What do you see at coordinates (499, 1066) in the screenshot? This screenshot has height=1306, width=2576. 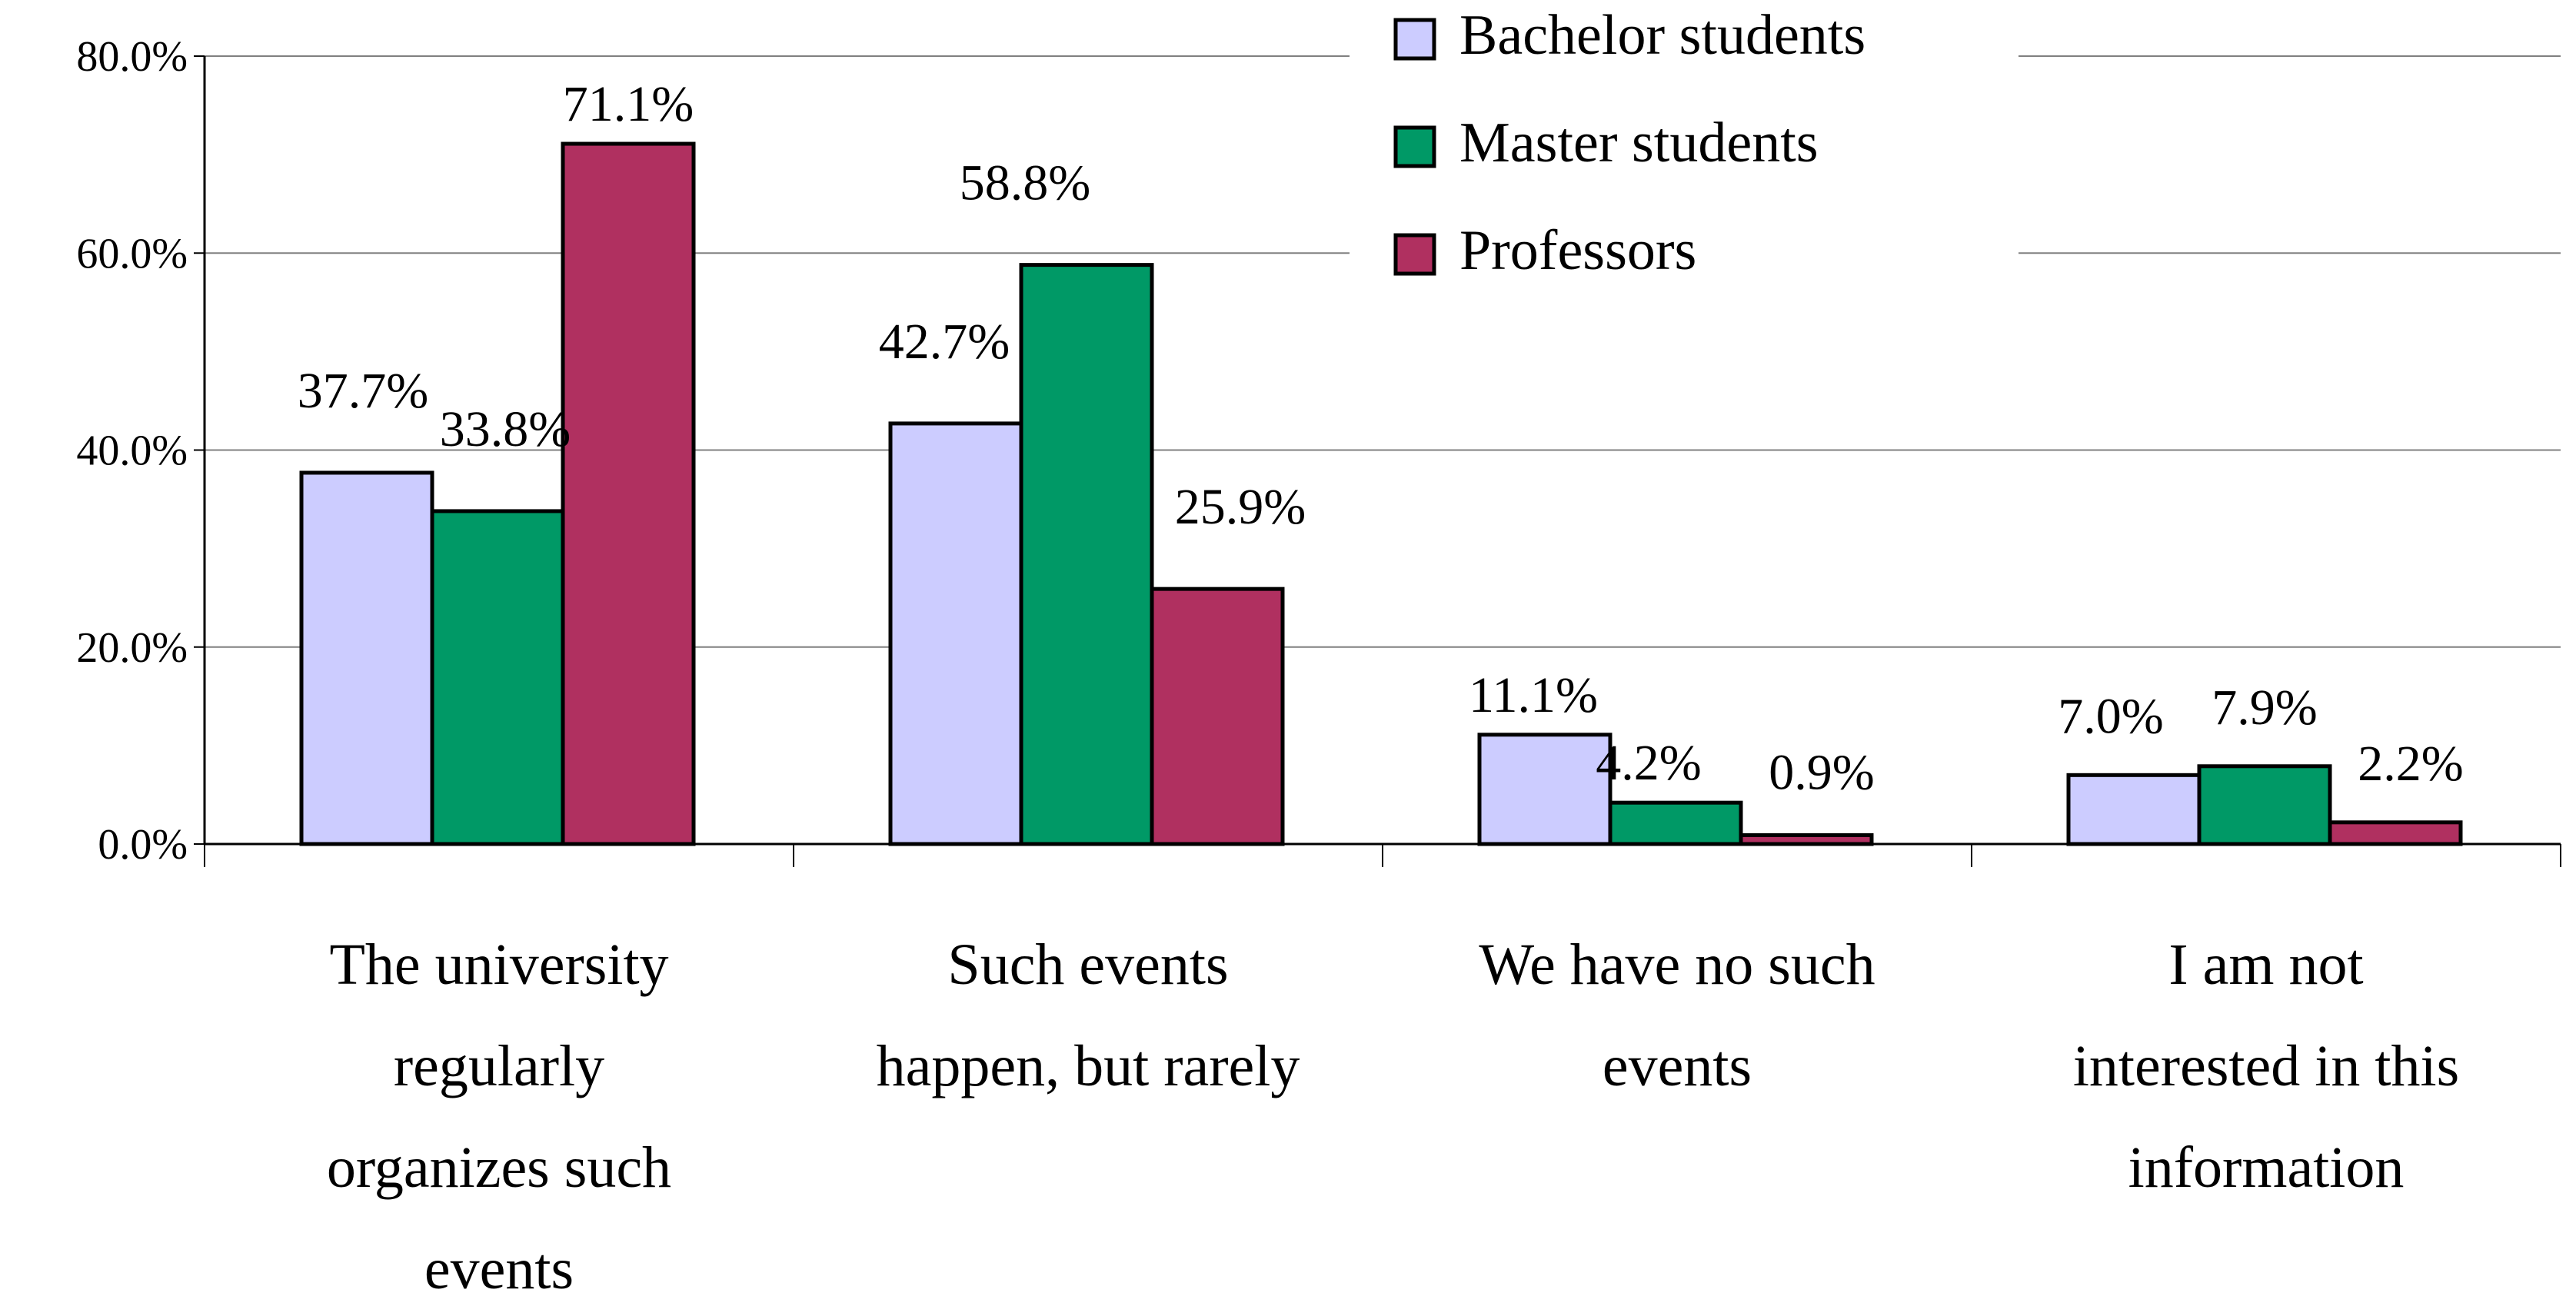 I see `category-label: regularly` at bounding box center [499, 1066].